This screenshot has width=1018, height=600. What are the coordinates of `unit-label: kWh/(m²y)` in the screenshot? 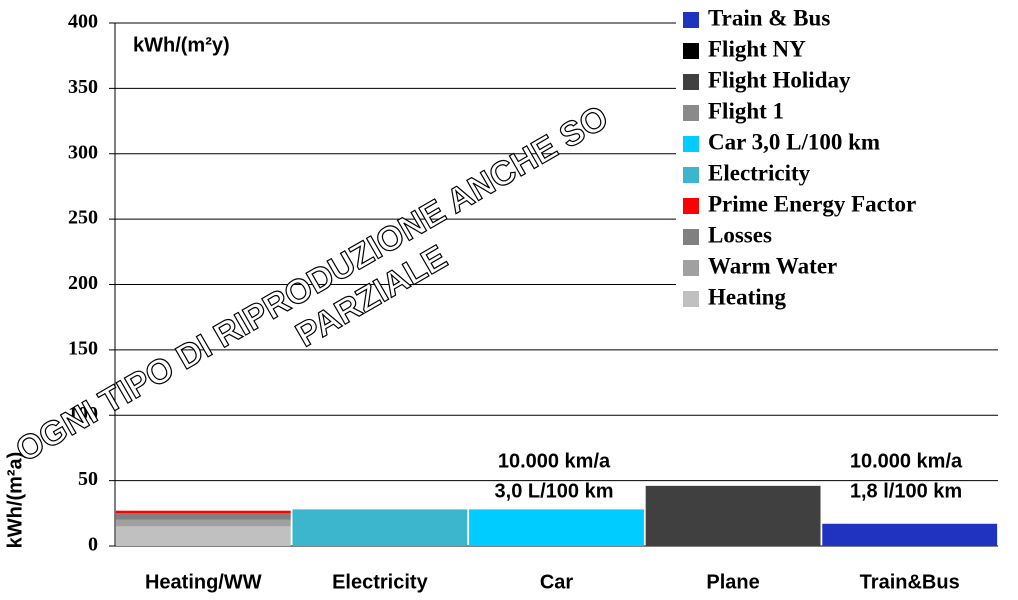 It's located at (181, 45).